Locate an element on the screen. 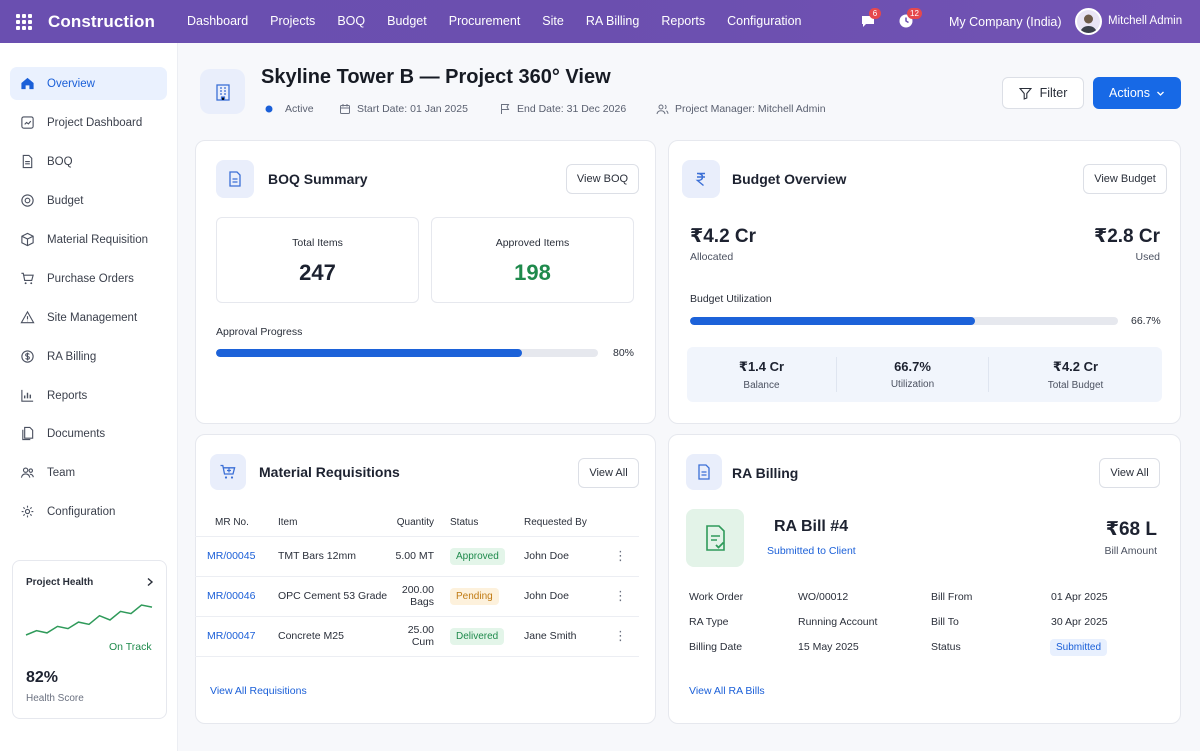 The height and width of the screenshot is (751, 1200). bill-from-value: 01 Apr 2025 is located at coordinates (1079, 597).